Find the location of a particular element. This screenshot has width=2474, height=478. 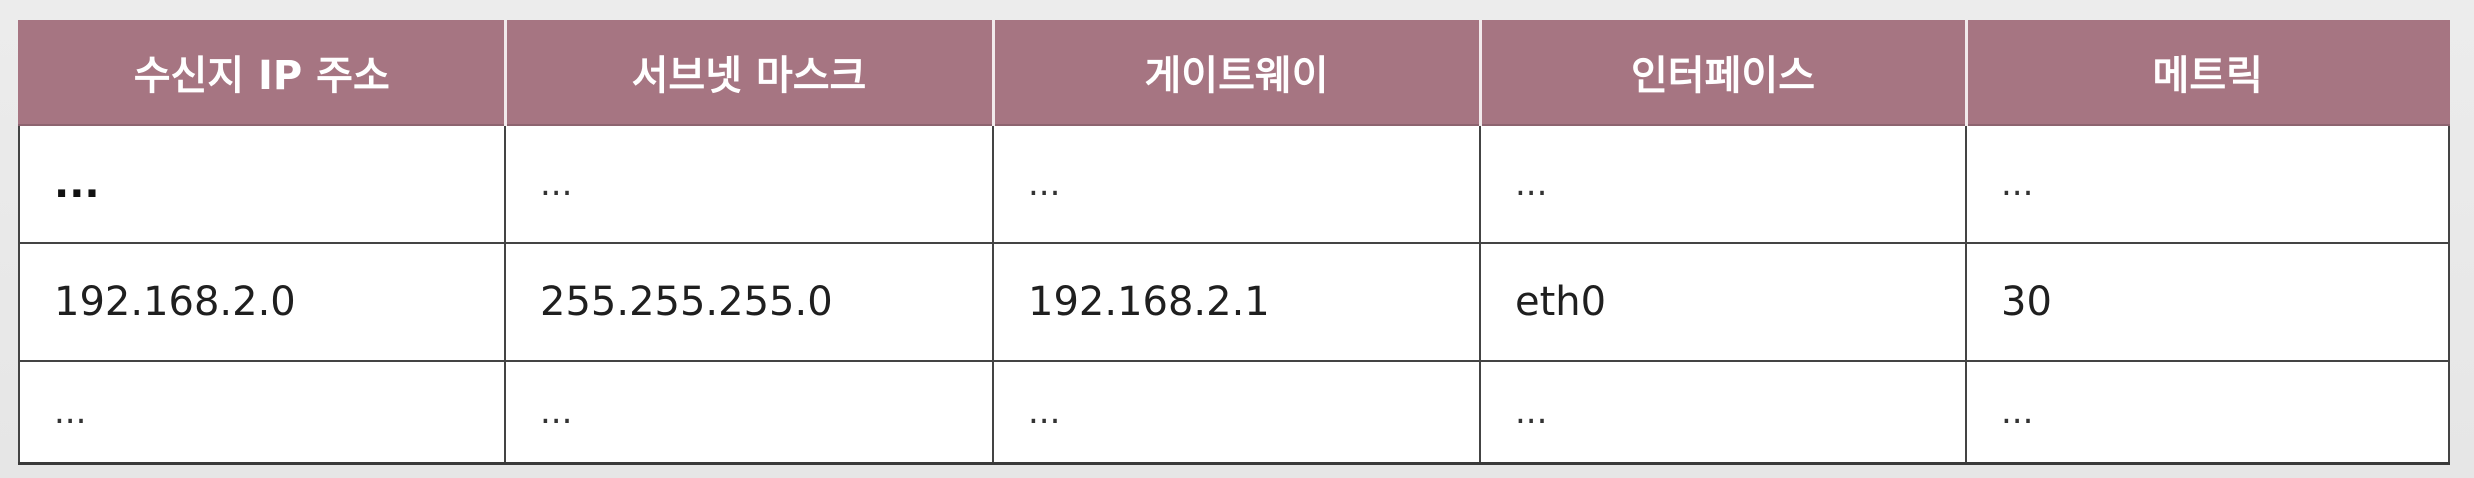

header-interface: 인터페이스 is located at coordinates (1723, 73).